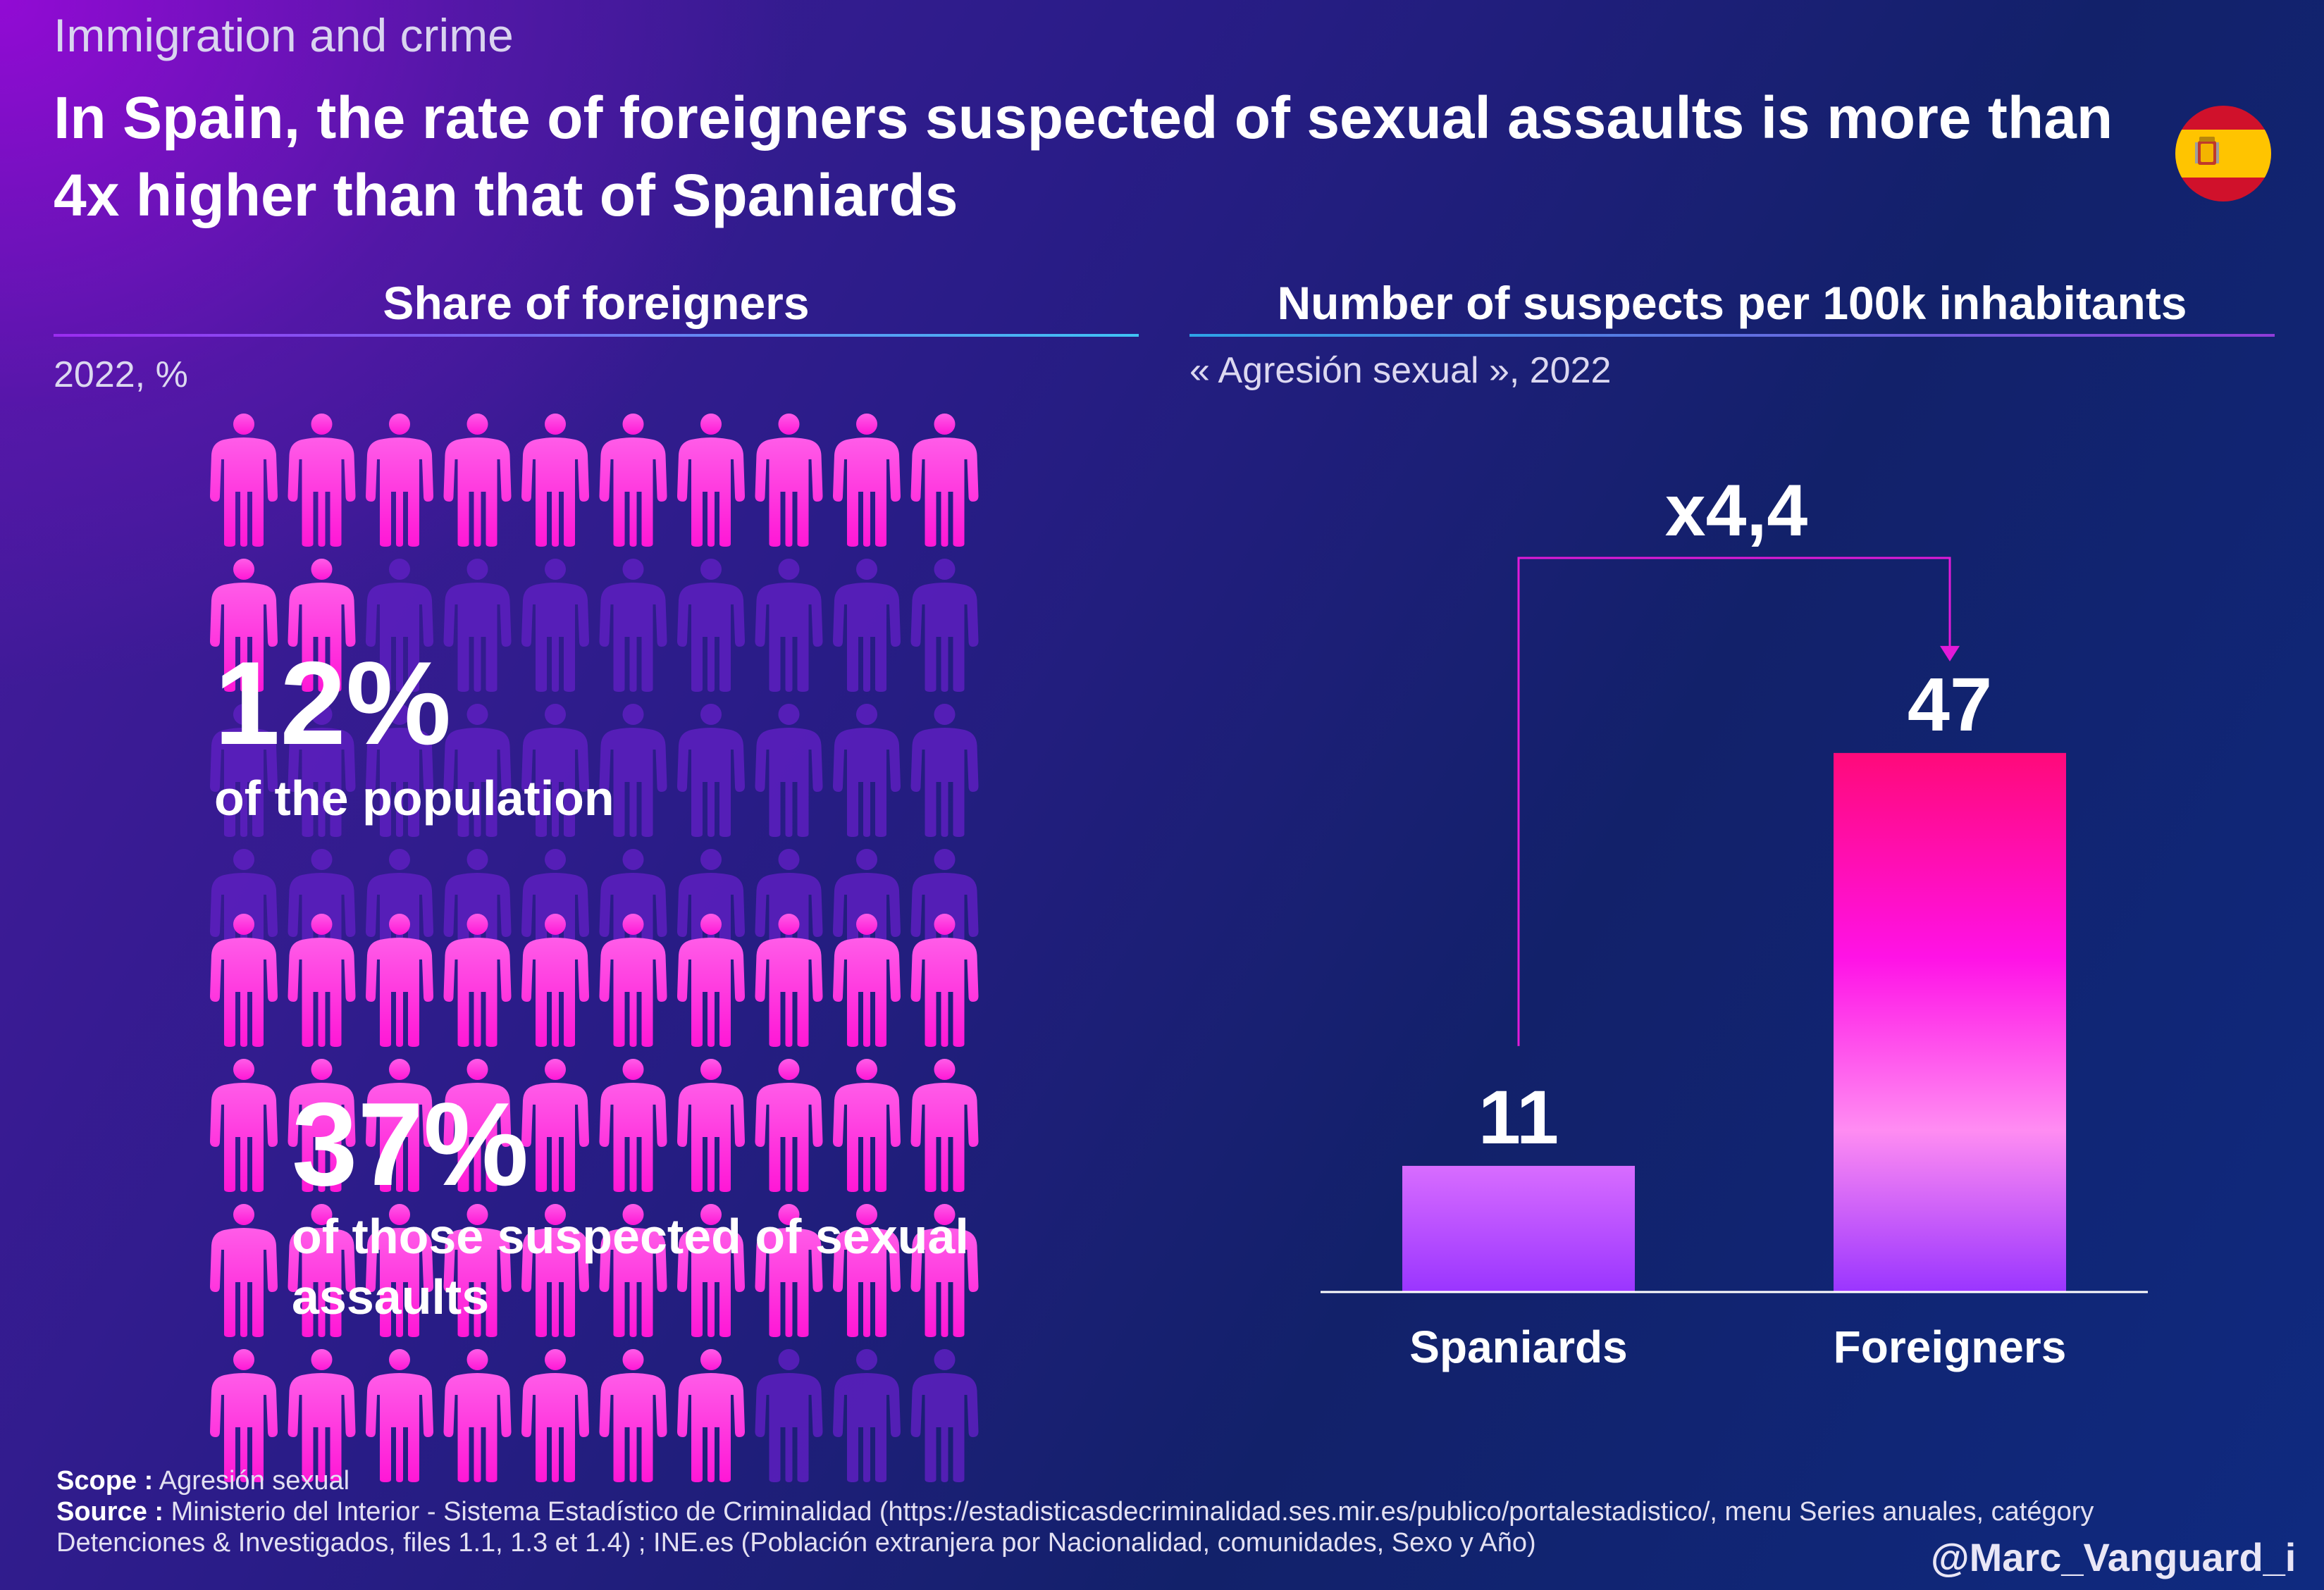 The width and height of the screenshot is (2324, 1590). I want to click on author-handle: @Marc_Vanguard_i, so click(2114, 1557).